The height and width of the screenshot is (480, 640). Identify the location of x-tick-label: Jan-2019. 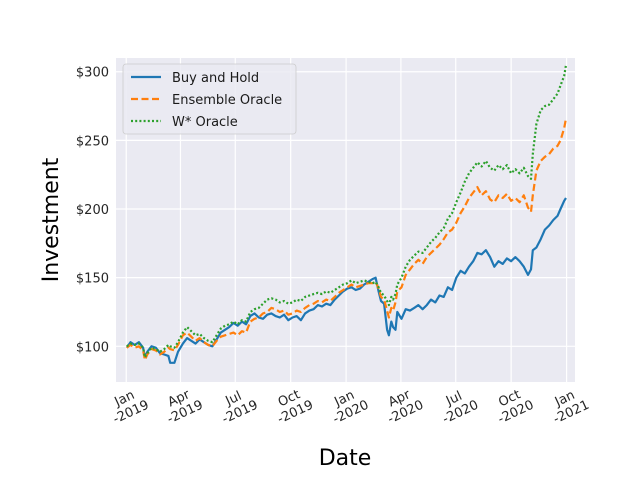
(131, 407).